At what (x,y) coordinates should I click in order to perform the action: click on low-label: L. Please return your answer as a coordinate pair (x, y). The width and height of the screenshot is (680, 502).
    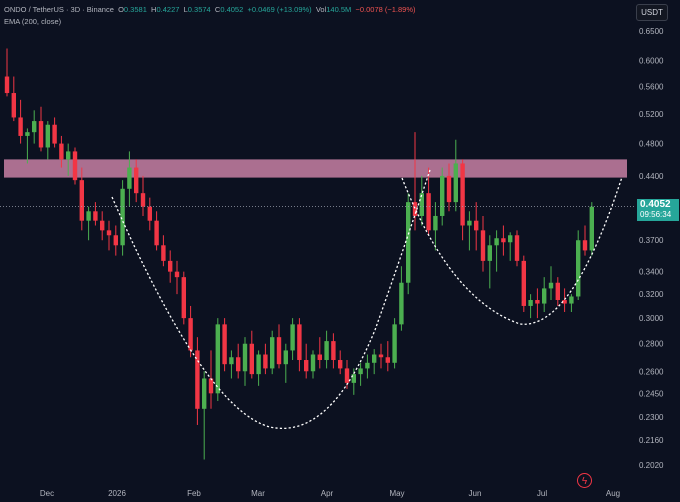
    Looking at the image, I should click on (185, 9).